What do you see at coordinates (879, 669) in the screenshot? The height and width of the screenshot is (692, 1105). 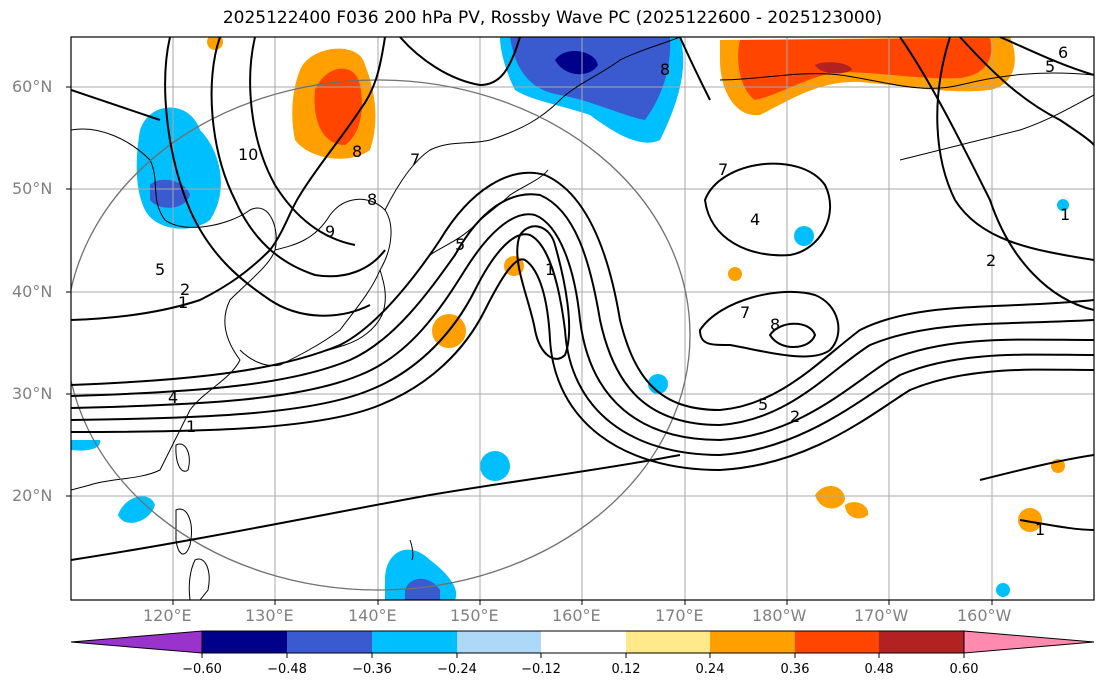 I see `colorbar-tick-label: 0.48` at bounding box center [879, 669].